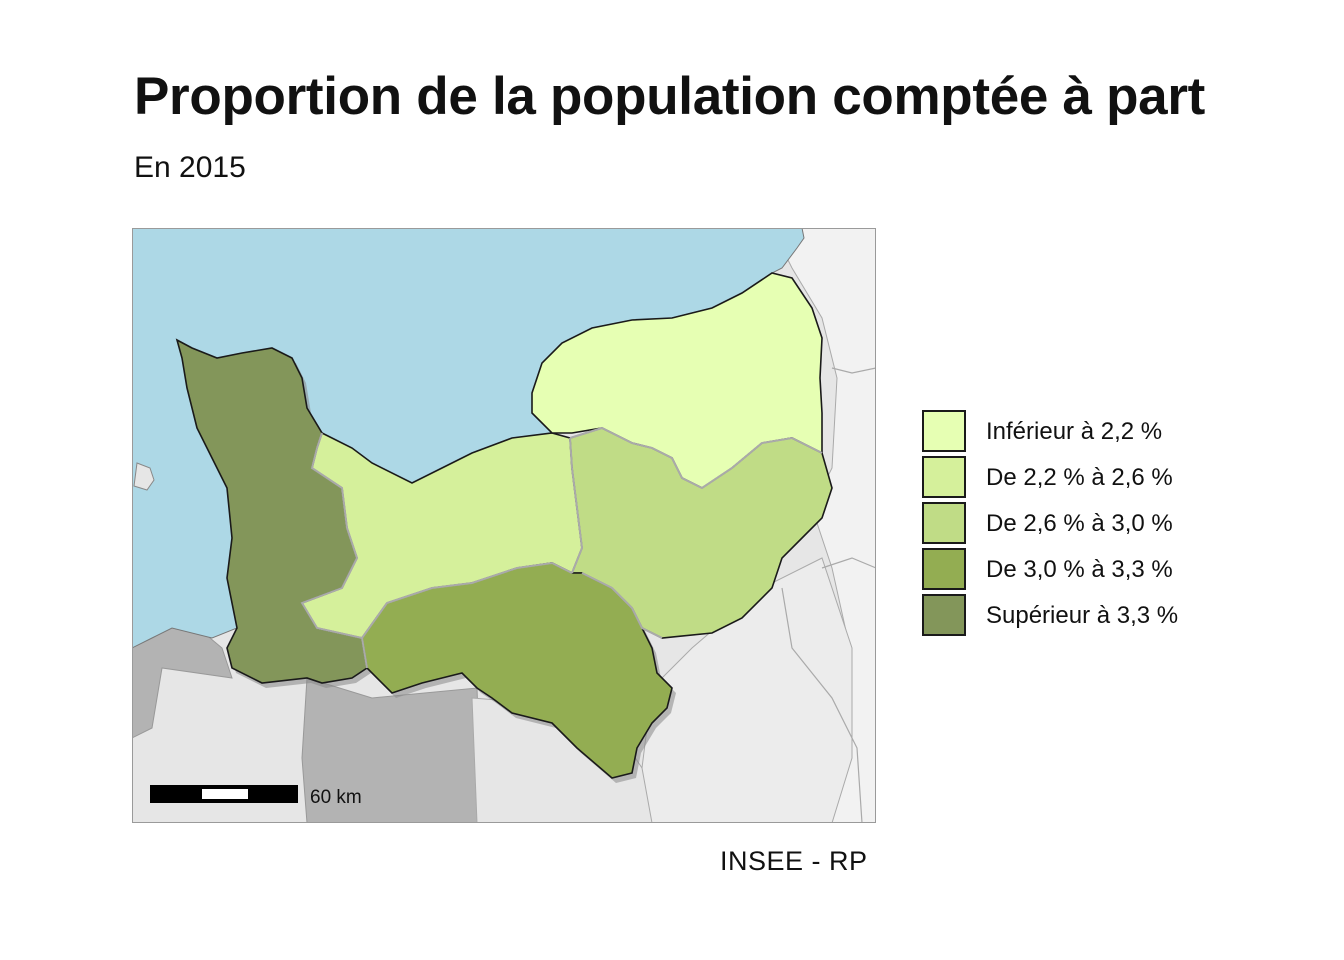  I want to click on legend-label: Inférieur à 2,2 %, so click(1074, 431).